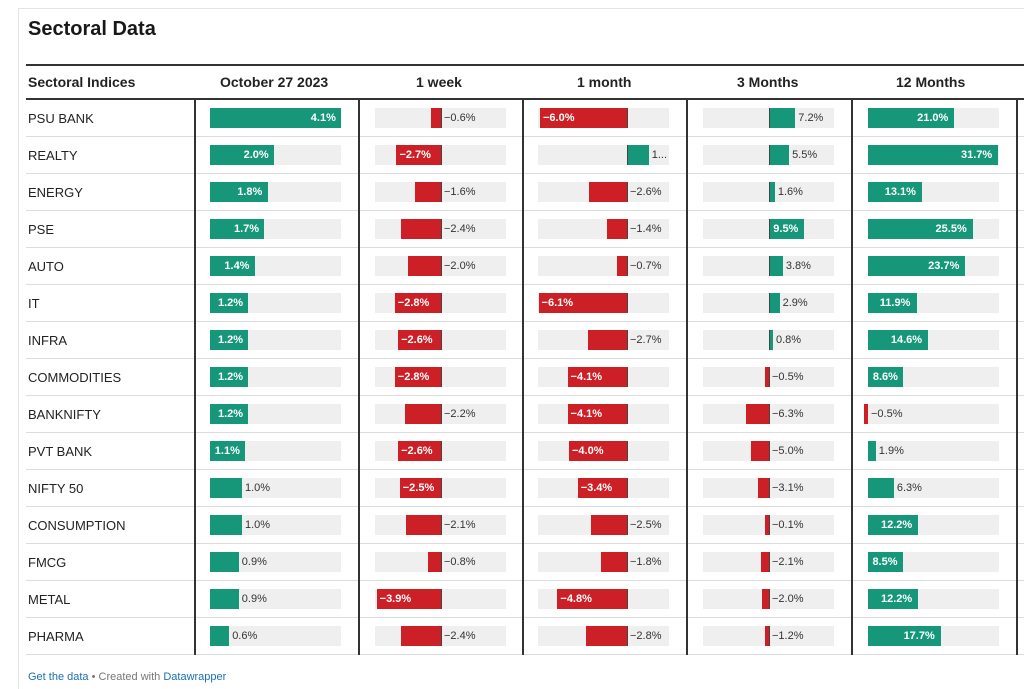 Image resolution: width=1024 pixels, height=689 pixels. What do you see at coordinates (616, 229) in the screenshot?
I see `bar-pse-1-month` at bounding box center [616, 229].